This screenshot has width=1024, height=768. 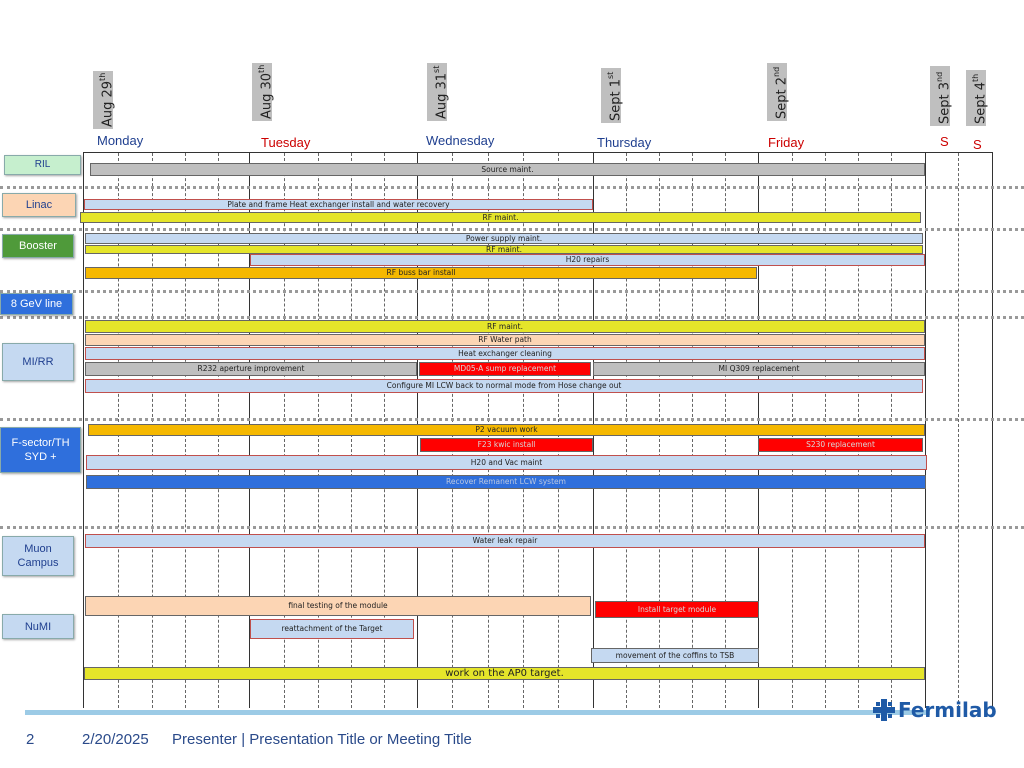 What do you see at coordinates (36, 304) in the screenshot?
I see `row-label-8gev: 8 GeV line` at bounding box center [36, 304].